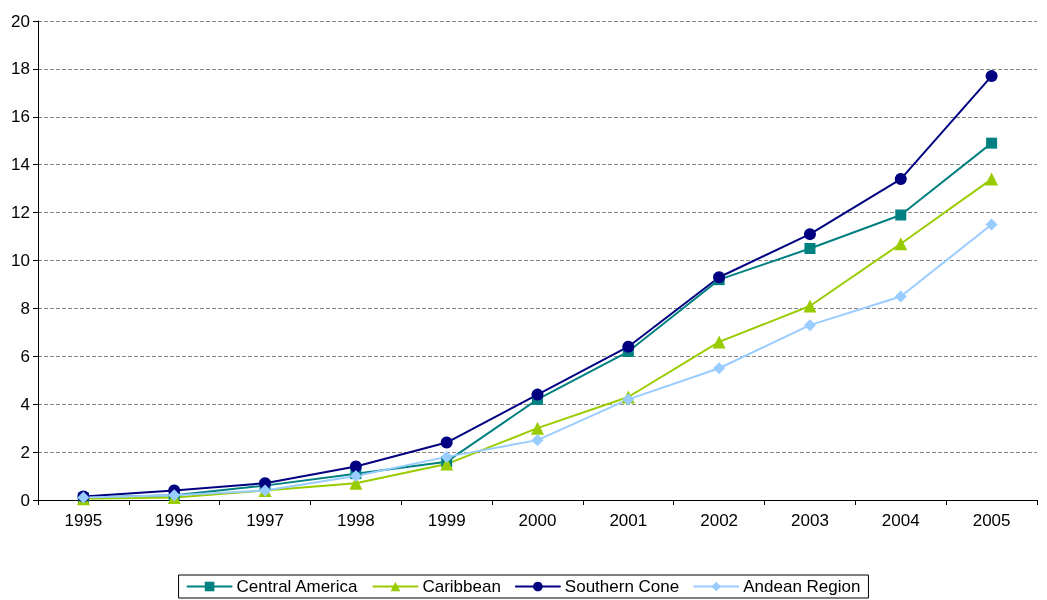 The image size is (1047, 600). Describe the element at coordinates (810, 520) in the screenshot. I see `x-tick-label: 2003` at that location.